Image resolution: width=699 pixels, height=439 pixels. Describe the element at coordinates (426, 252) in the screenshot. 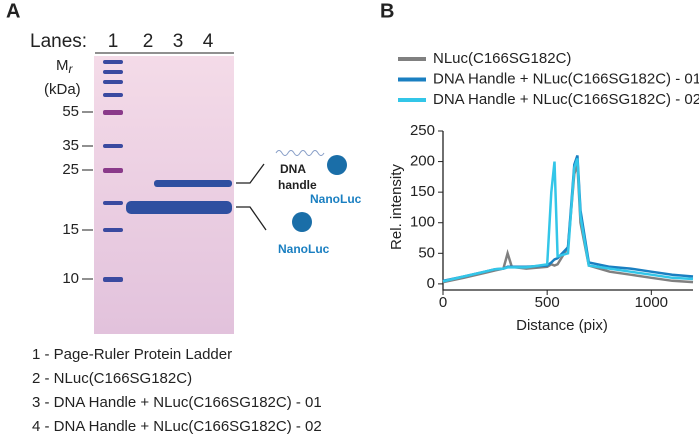

I see `y-tick-label: 50` at that location.